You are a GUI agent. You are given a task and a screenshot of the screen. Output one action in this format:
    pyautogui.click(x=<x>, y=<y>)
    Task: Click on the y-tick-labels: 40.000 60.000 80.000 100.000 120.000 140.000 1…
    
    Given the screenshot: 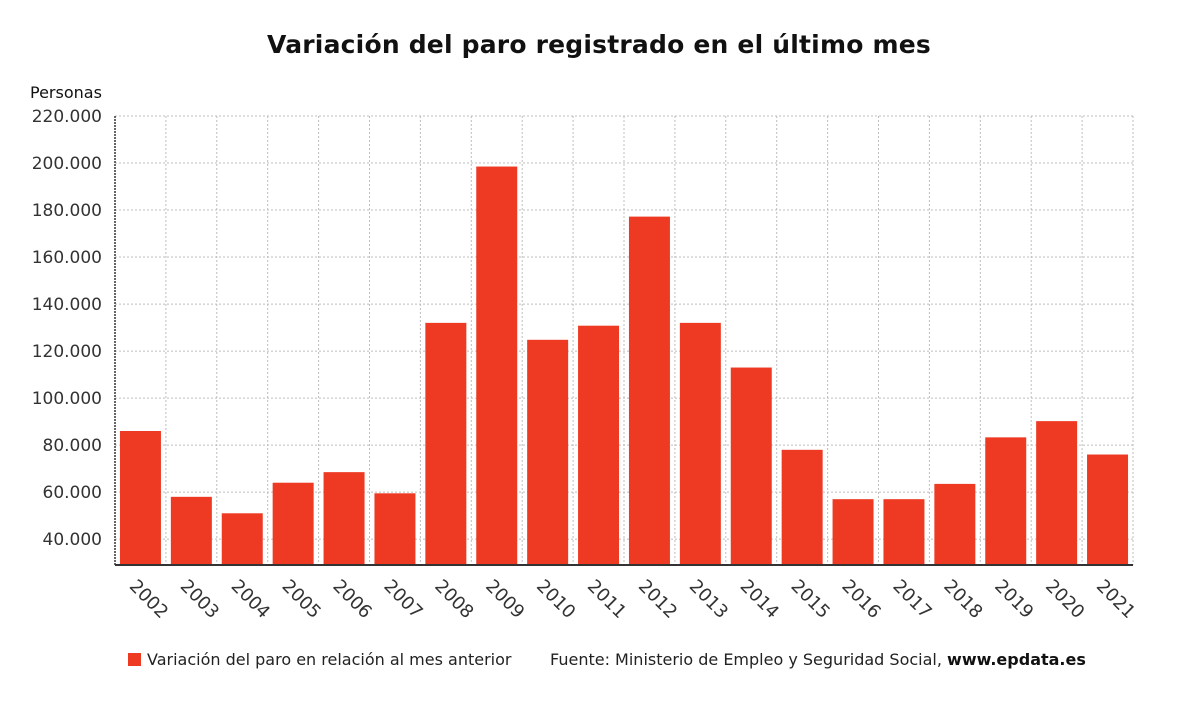 What is the action you would take?
    pyautogui.click(x=67, y=328)
    